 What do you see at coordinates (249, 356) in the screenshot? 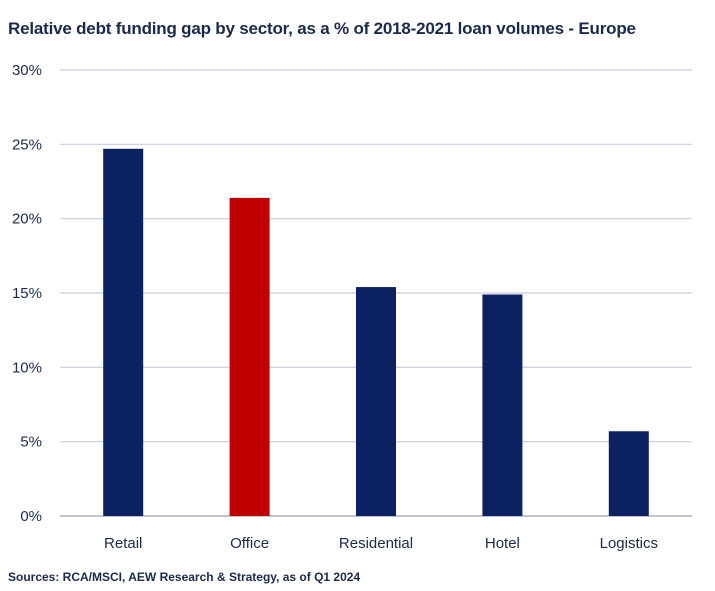
I see `bar-office` at bounding box center [249, 356].